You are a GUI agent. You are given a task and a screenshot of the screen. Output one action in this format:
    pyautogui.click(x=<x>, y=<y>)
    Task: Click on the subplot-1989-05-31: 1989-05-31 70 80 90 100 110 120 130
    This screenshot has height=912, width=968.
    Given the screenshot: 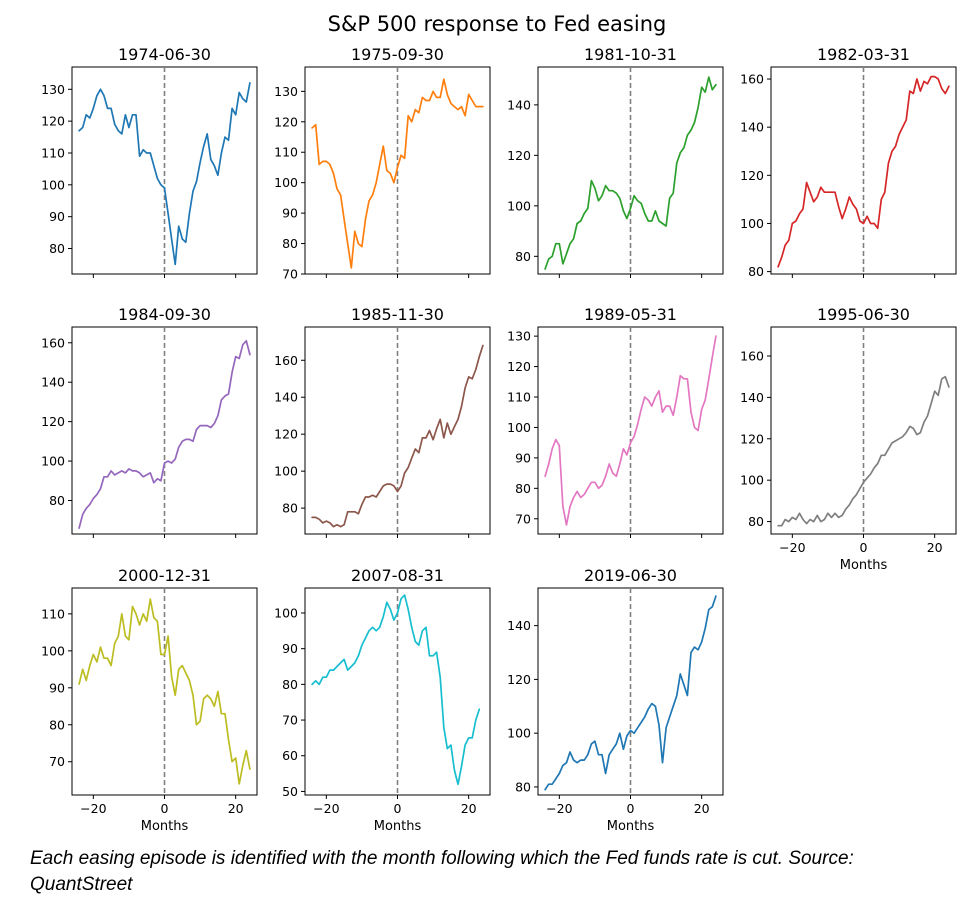 What is the action you would take?
    pyautogui.click(x=615, y=421)
    